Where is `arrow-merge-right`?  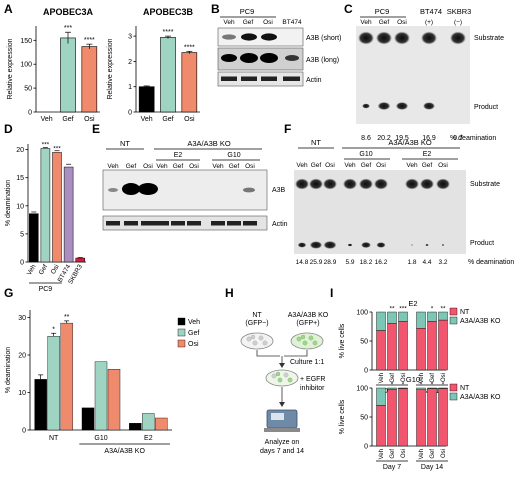
arrow-merge-right is located at coordinates (296, 353).